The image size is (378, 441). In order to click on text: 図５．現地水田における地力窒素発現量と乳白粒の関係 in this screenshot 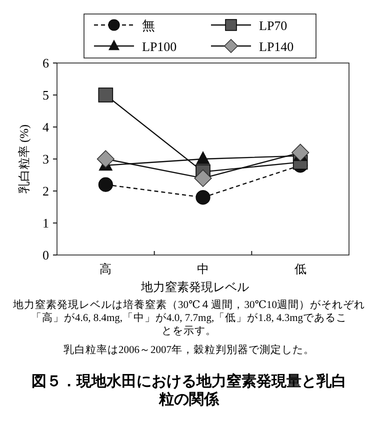, I will do `click(189, 390)`.